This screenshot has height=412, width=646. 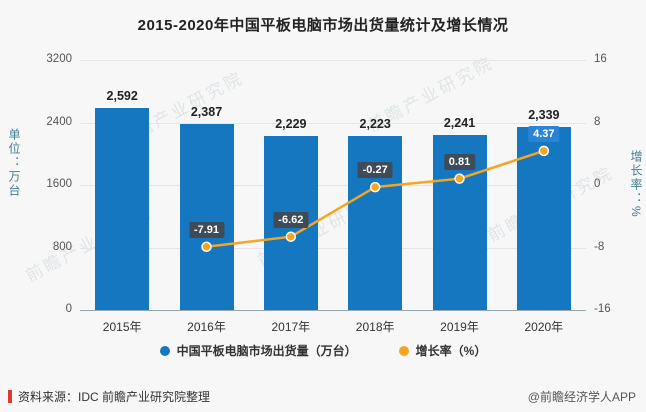 I want to click on chart-title: 2015-2020年中国平板电脑市场出货量统计及增长情况, so click(x=323, y=25).